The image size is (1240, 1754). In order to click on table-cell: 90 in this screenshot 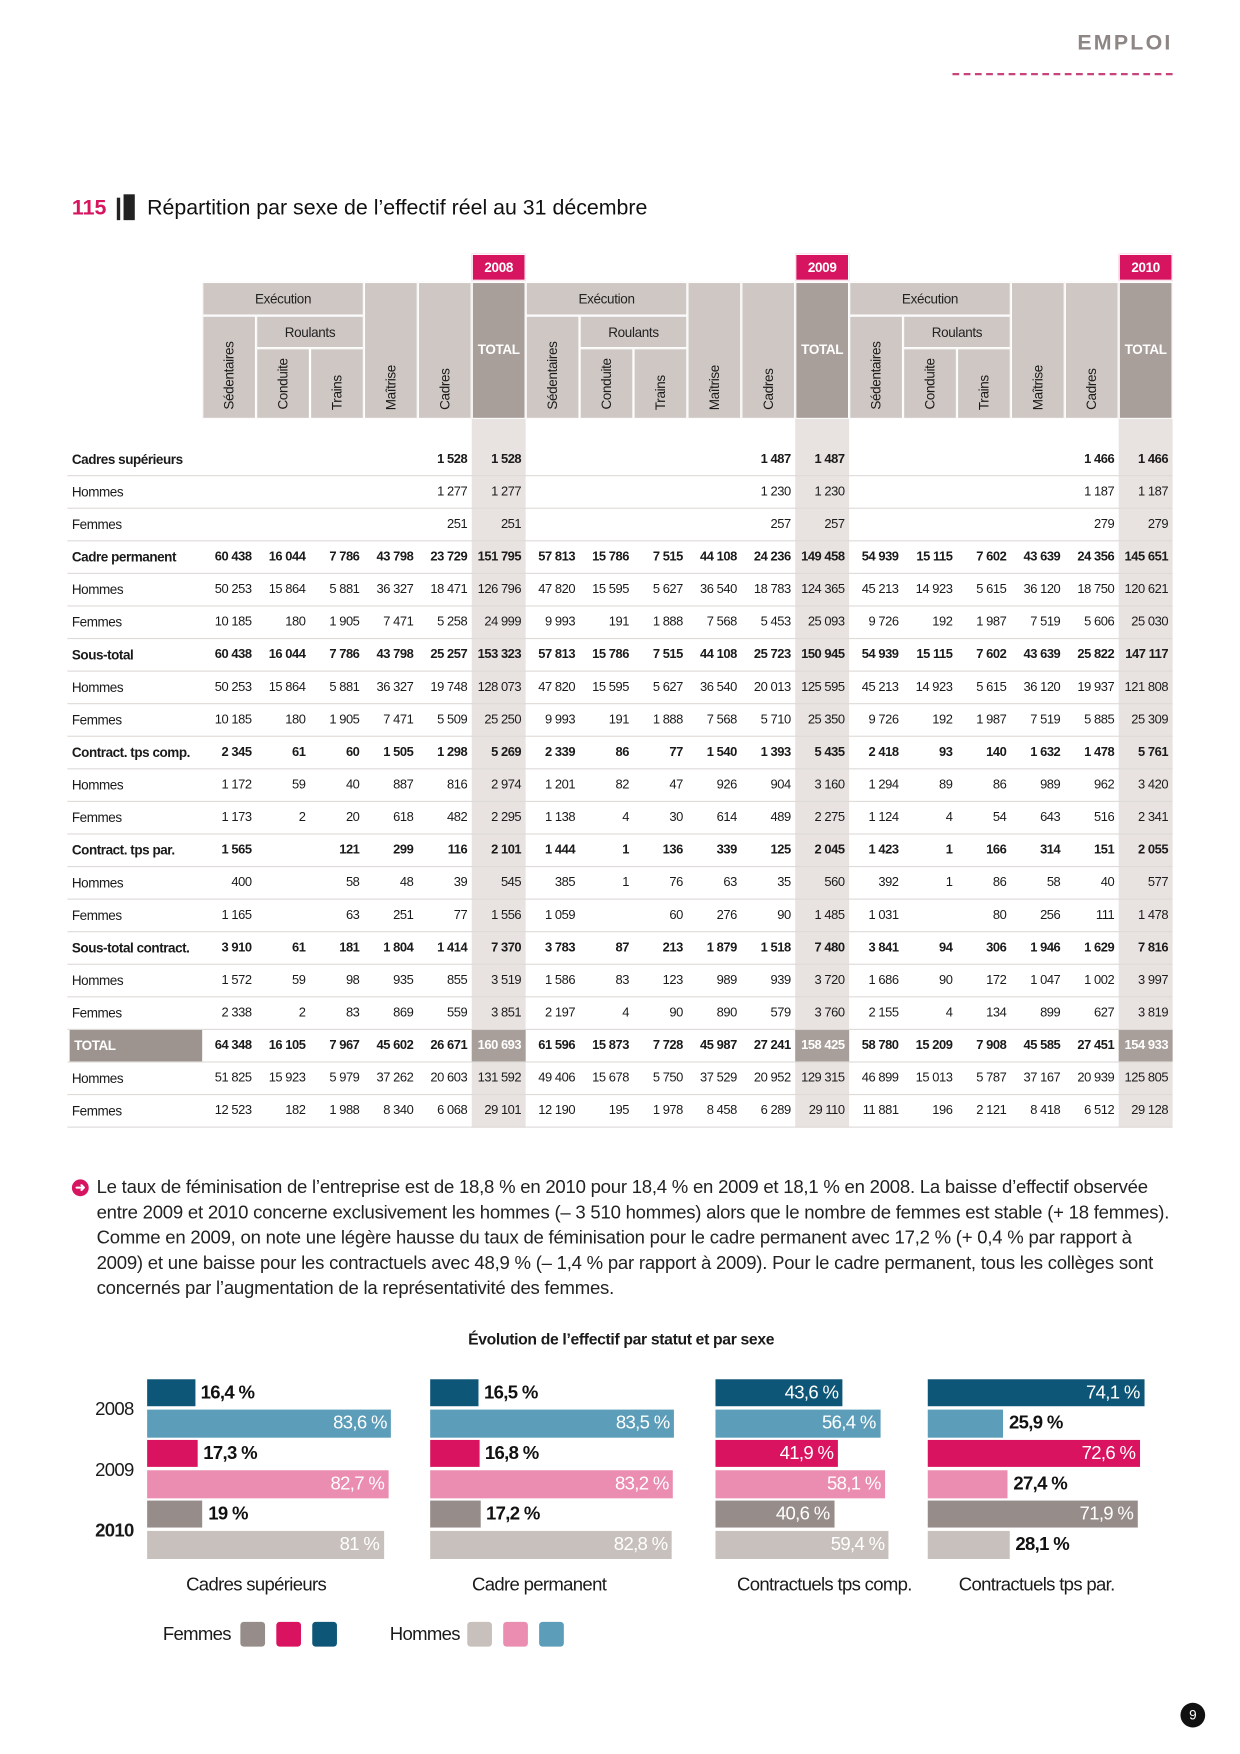, I will do `click(676, 1013)`.